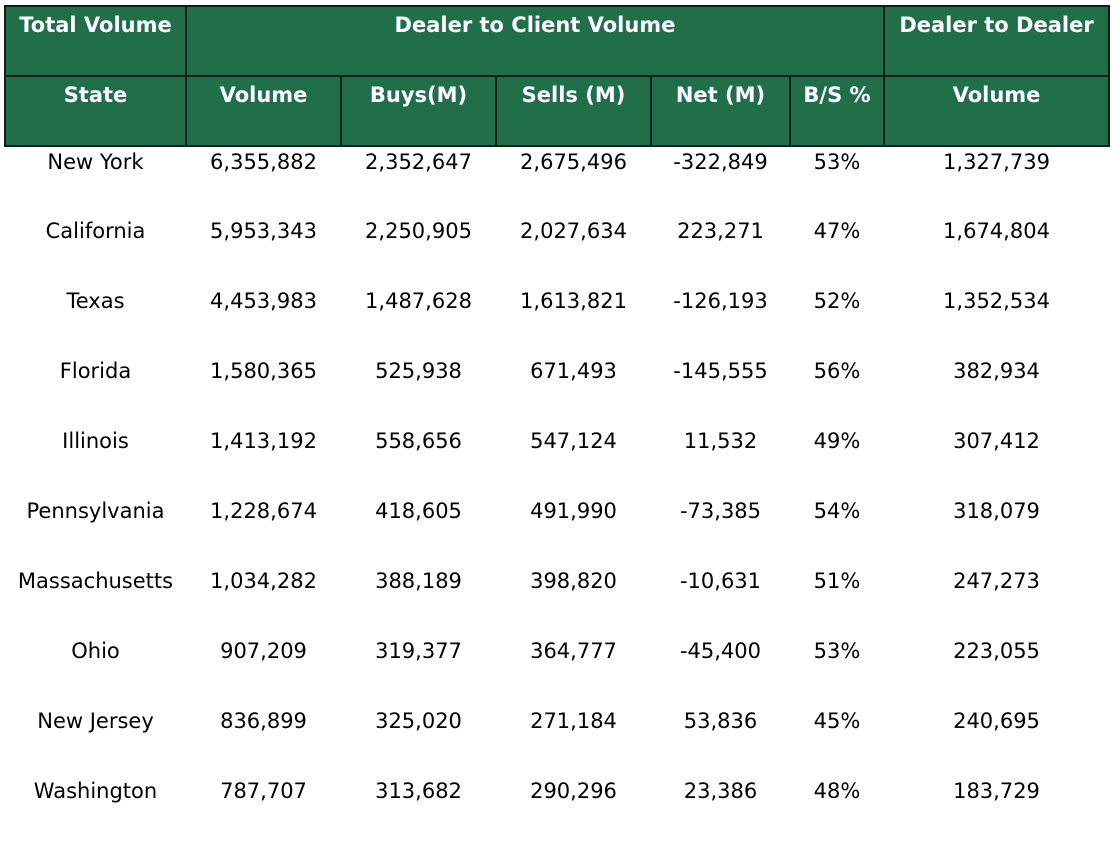 Image resolution: width=1120 pixels, height=846 pixels. I want to click on column-header-sells: Sells (M), so click(573, 111).